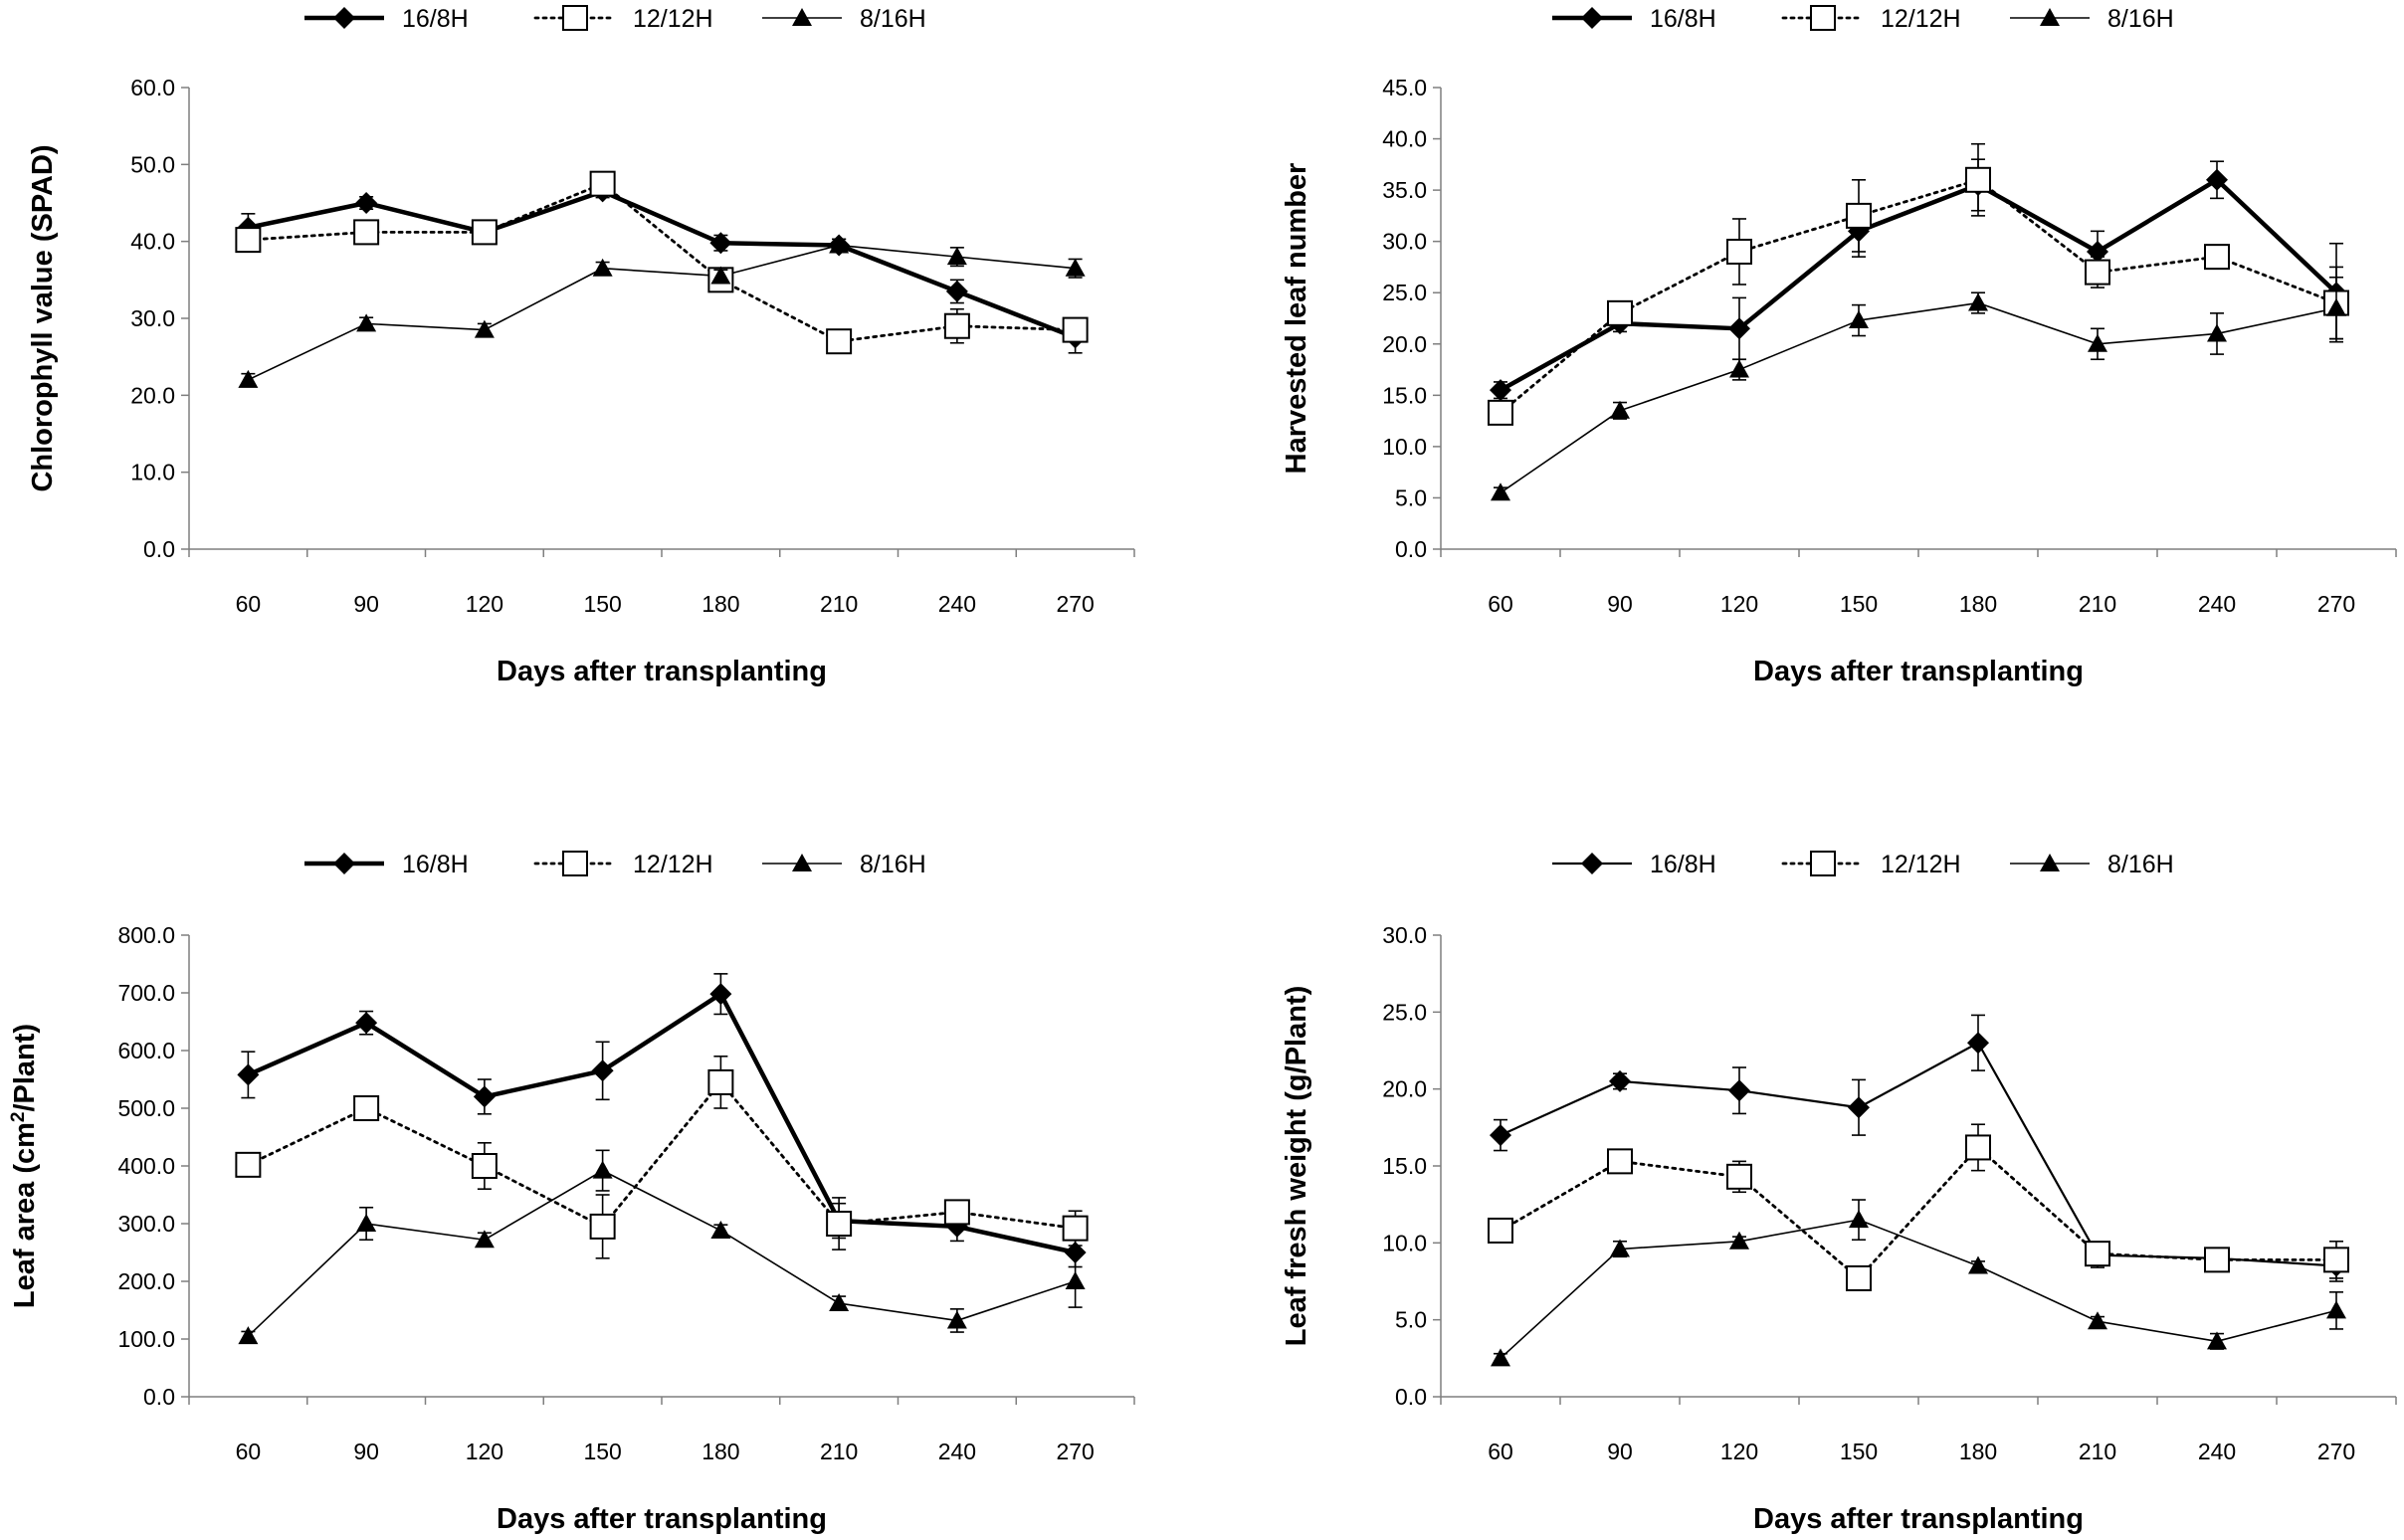  Describe the element at coordinates (146, 1339) in the screenshot. I see `y-tick-label: 100.0` at that location.